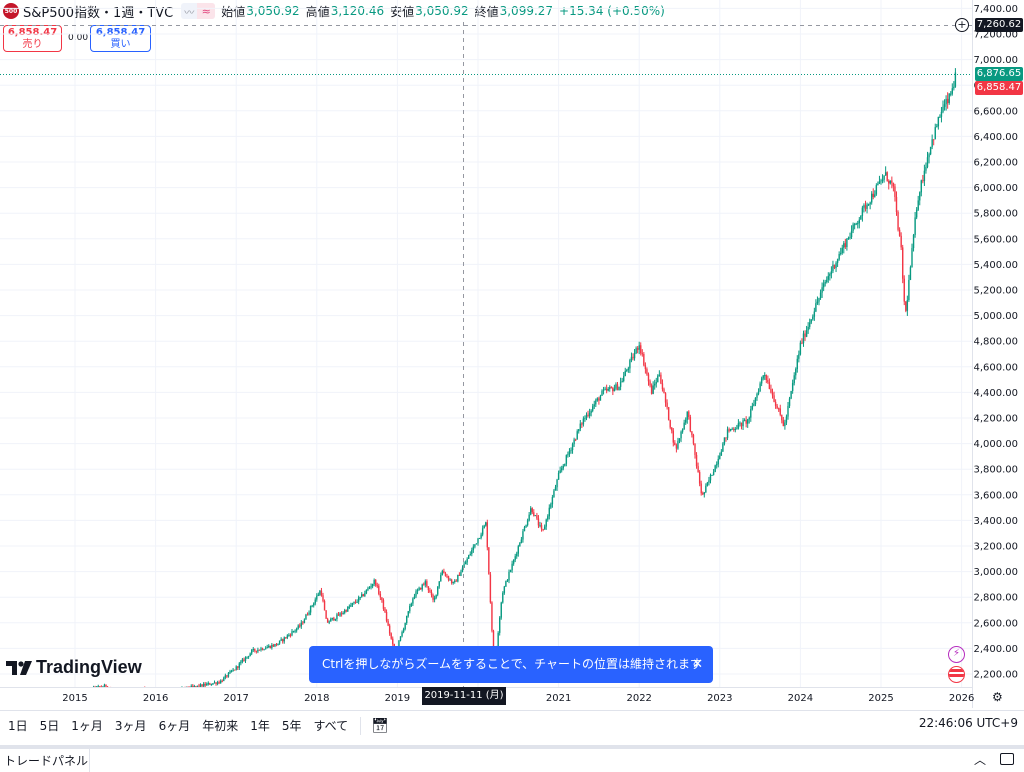  What do you see at coordinates (18, 726) in the screenshot?
I see `range-1d: 1日` at bounding box center [18, 726].